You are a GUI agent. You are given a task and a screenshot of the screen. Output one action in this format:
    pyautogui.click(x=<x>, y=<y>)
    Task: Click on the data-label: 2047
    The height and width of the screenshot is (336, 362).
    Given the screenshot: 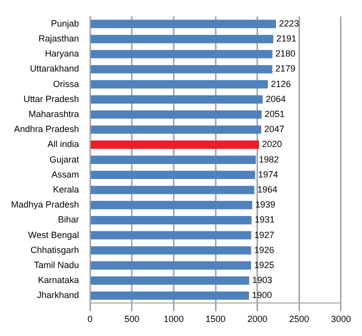 What is the action you would take?
    pyautogui.click(x=274, y=129)
    